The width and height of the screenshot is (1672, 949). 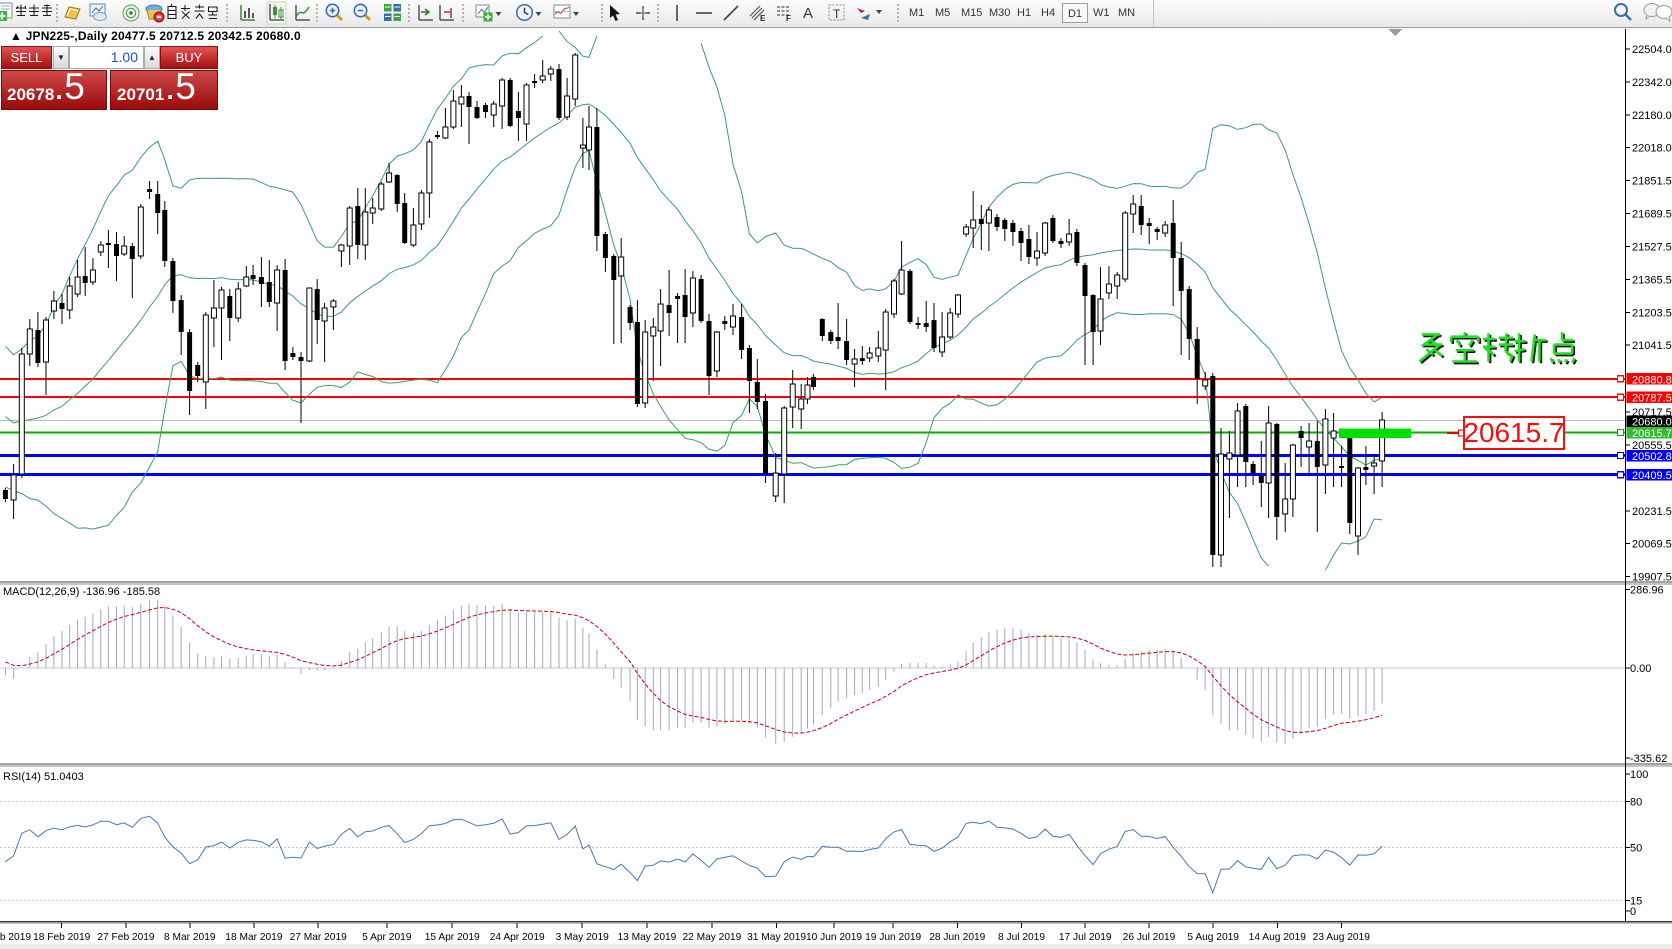 I want to click on svg-text: 27 Feb 2019, so click(x=126, y=937).